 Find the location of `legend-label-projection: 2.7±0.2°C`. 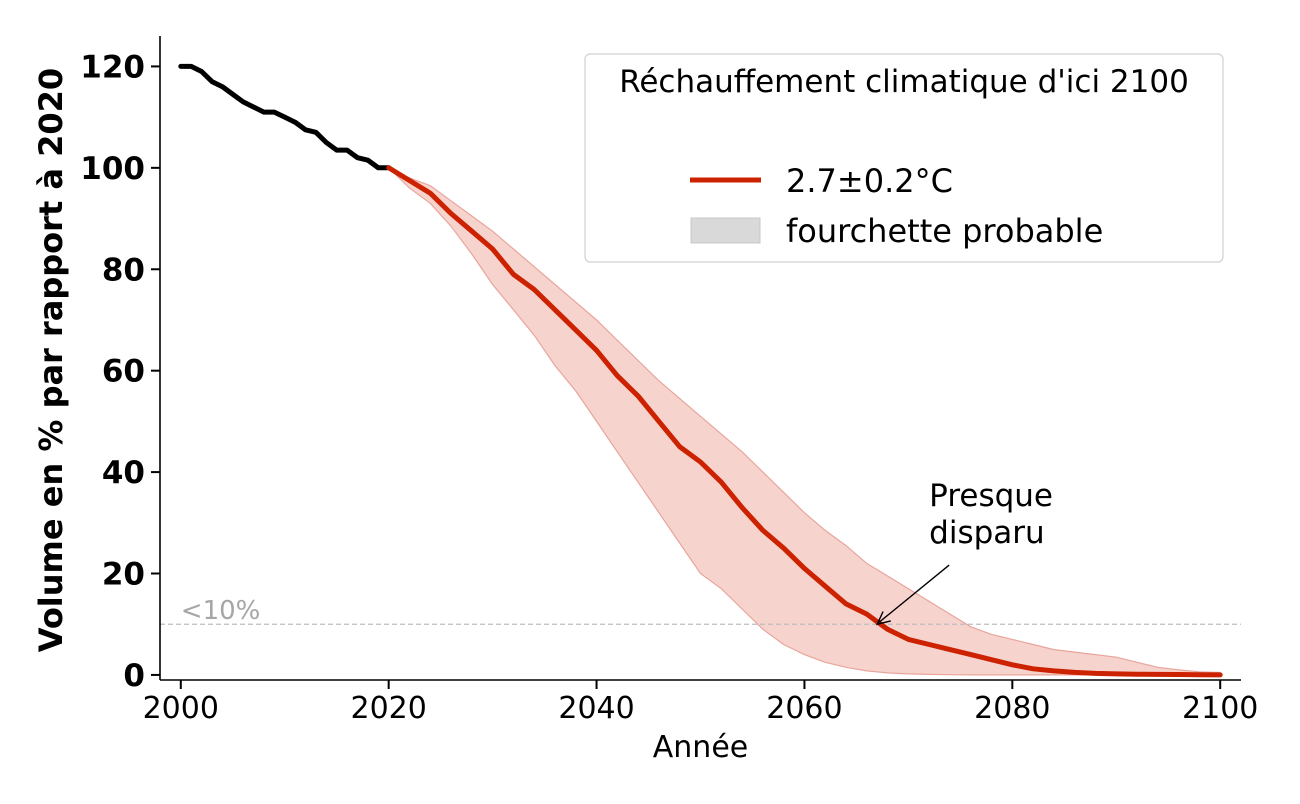

legend-label-projection: 2.7±0.2°C is located at coordinates (869, 181).